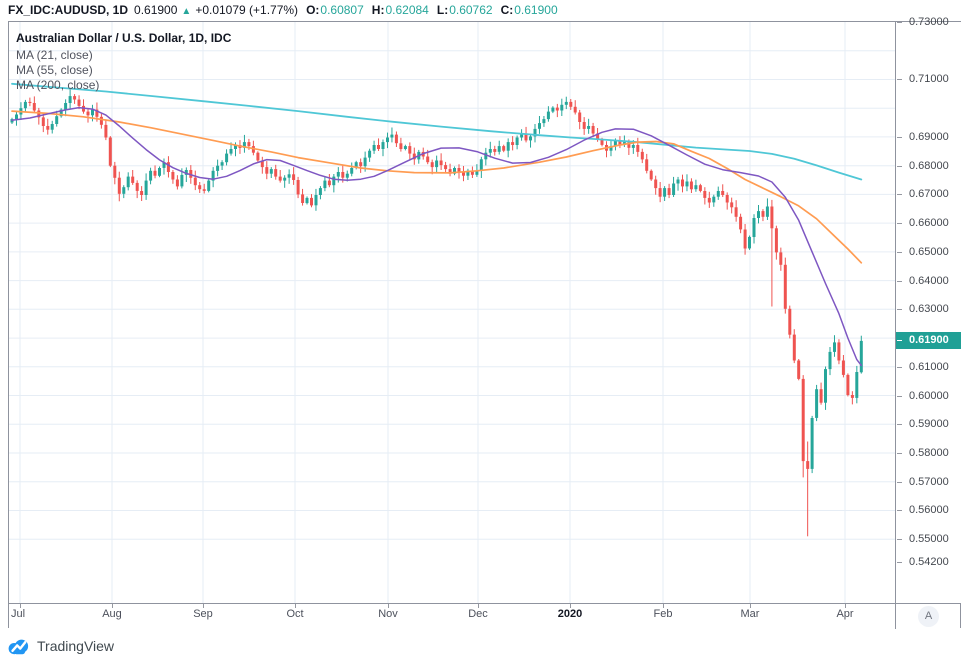 The image size is (962, 658). I want to click on price-axis-label: 0.57000, so click(928, 482).